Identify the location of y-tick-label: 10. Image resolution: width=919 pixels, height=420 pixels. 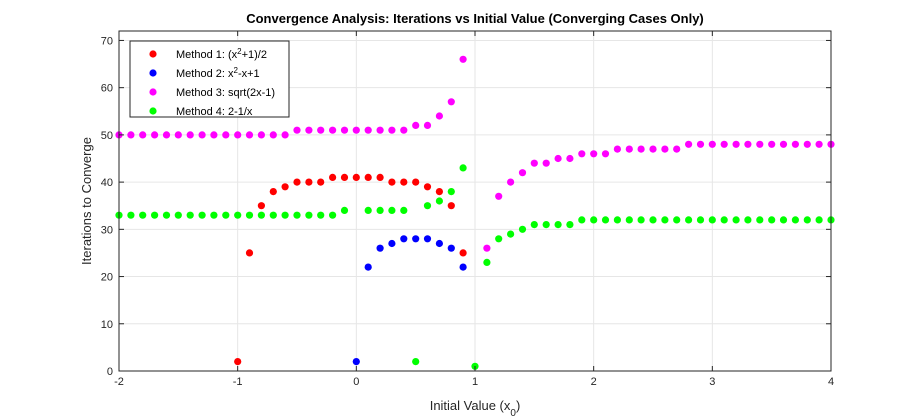
(107, 325).